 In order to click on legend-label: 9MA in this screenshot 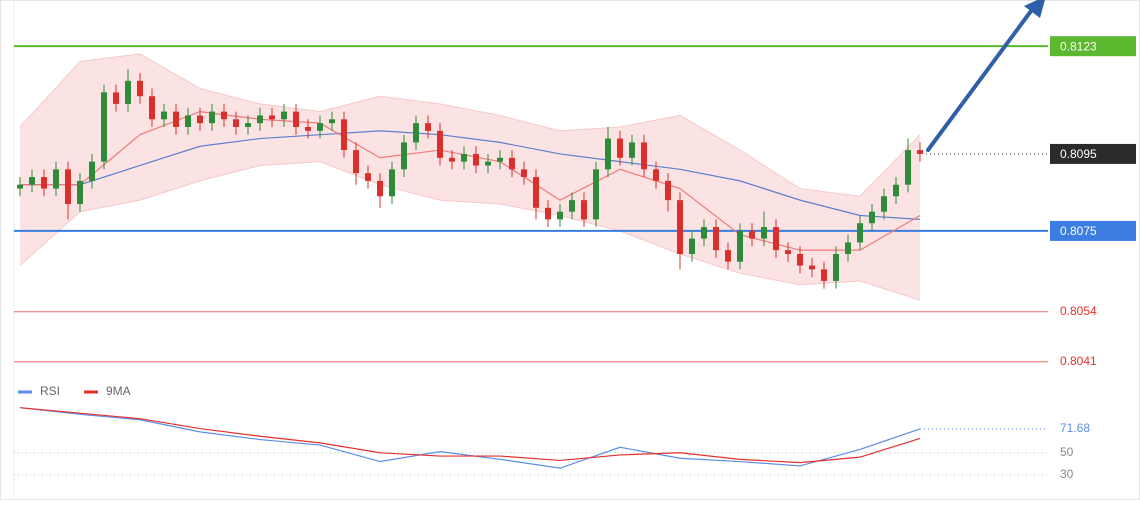, I will do `click(118, 391)`.